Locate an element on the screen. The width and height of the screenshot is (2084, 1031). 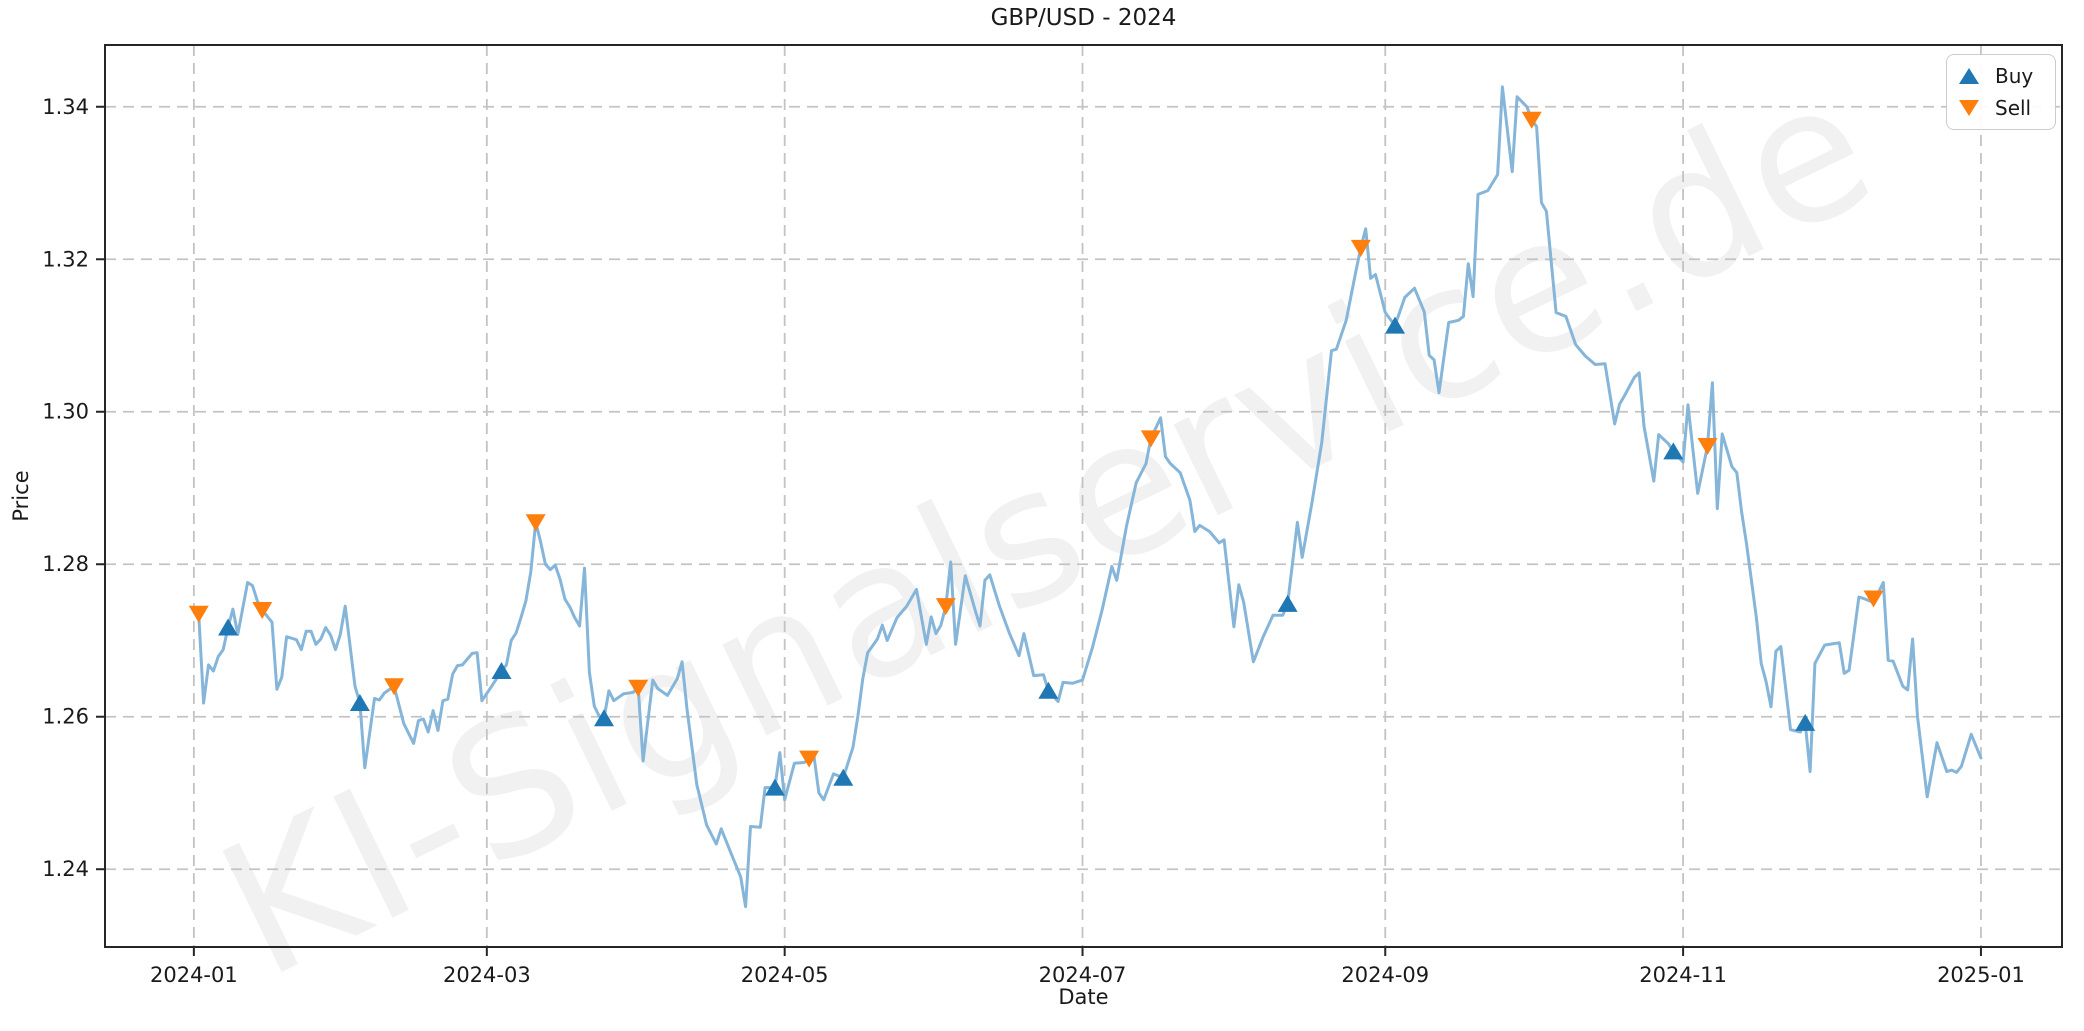
legend-item-sell: Sell is located at coordinates (2000, 108).